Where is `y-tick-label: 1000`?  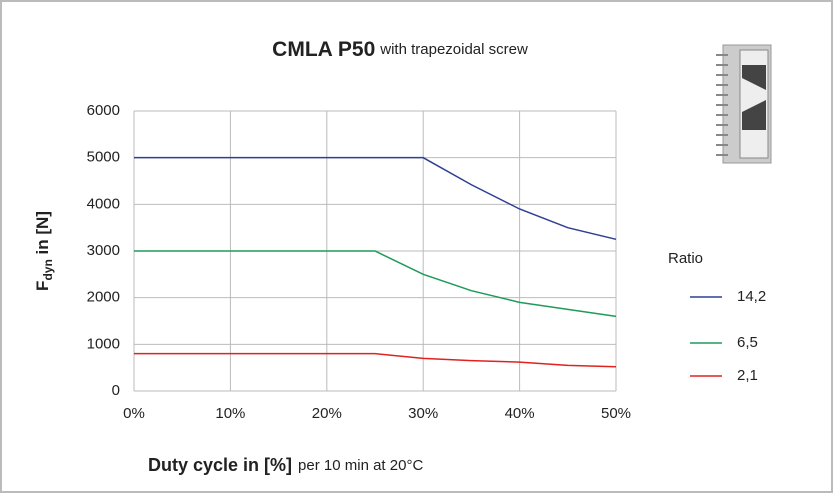
y-tick-label: 1000 is located at coordinates (103, 343).